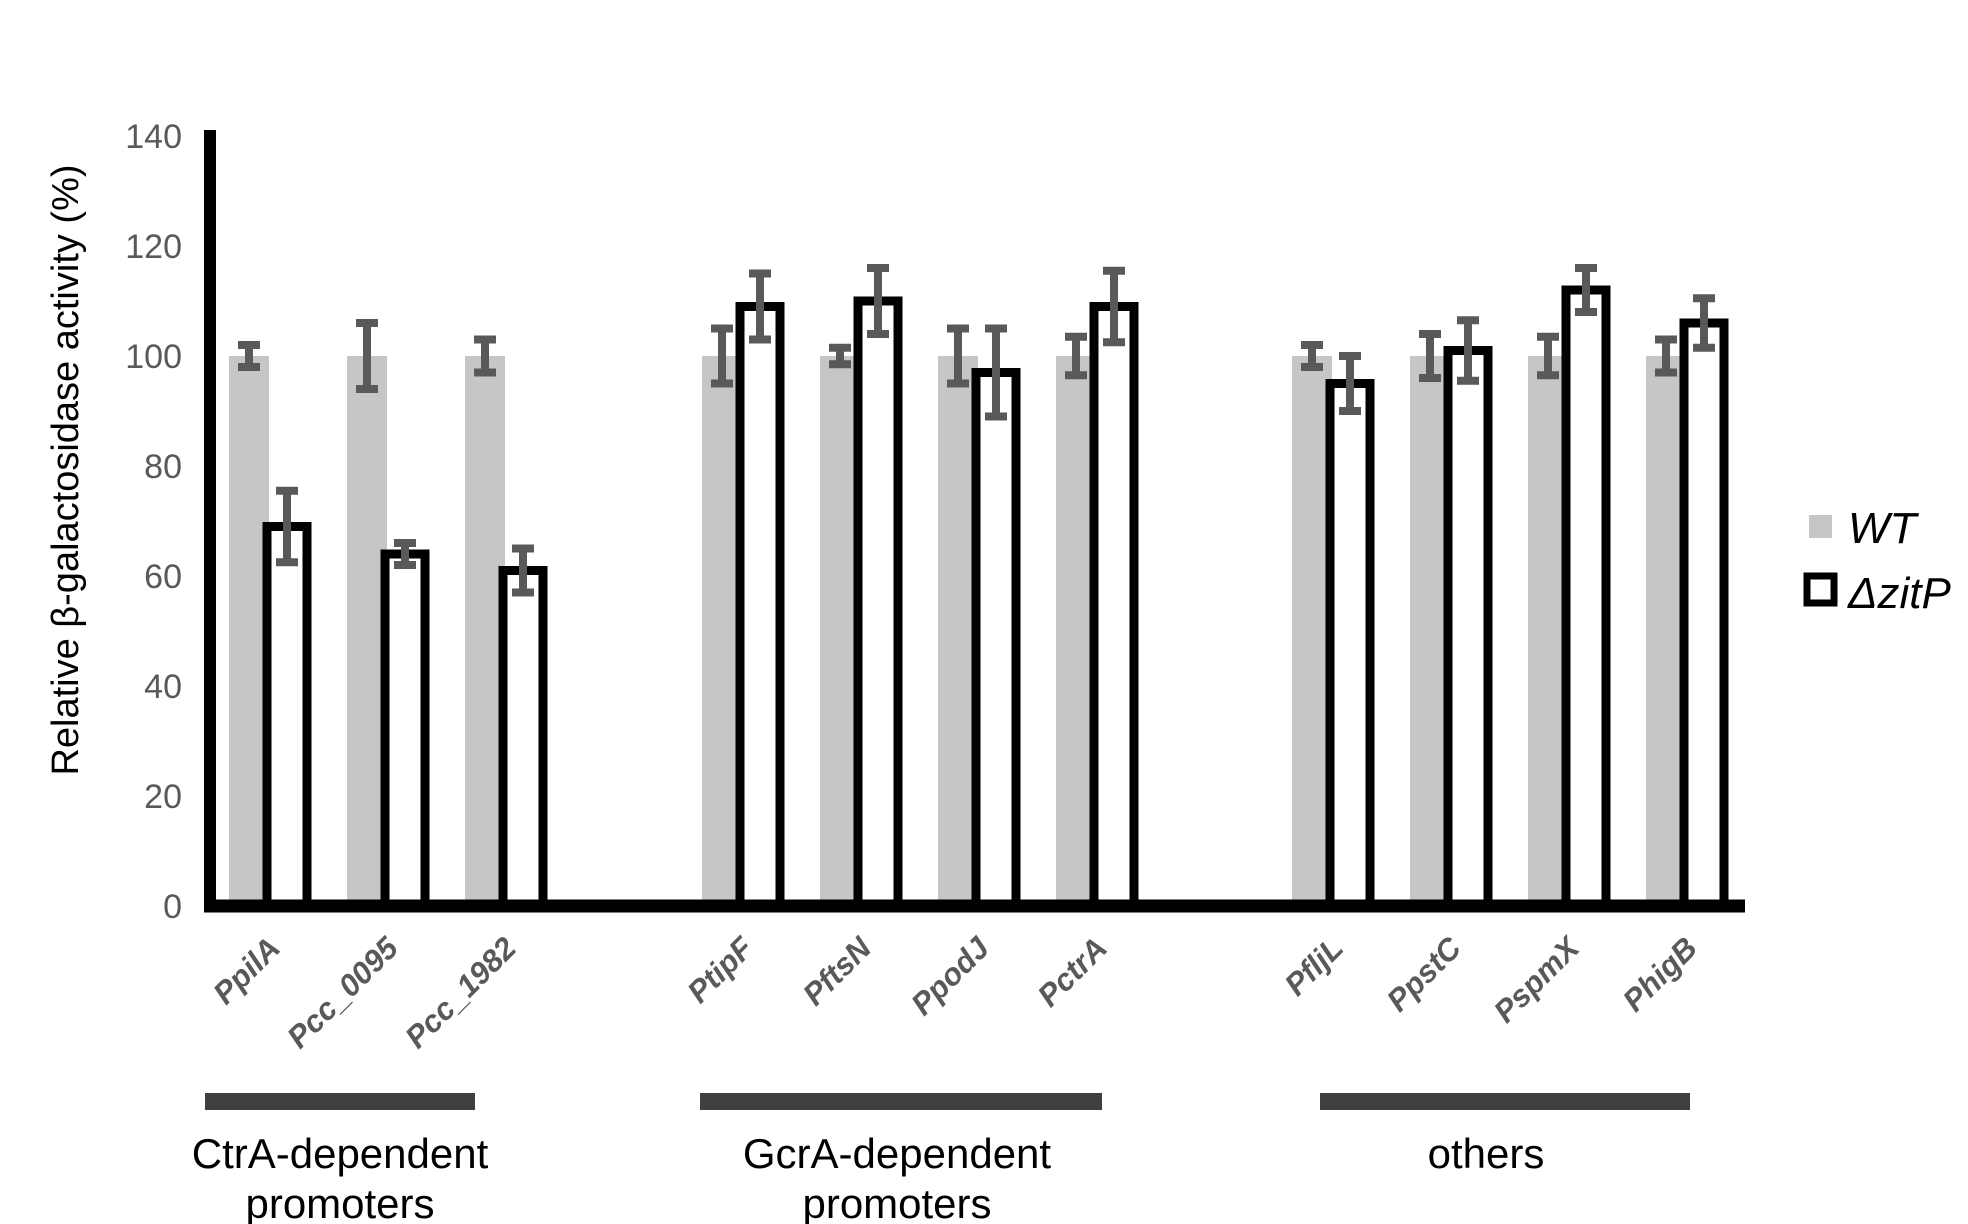 The width and height of the screenshot is (1968, 1224). What do you see at coordinates (1820, 589) in the screenshot?
I see `legend-swatch-zitp` at bounding box center [1820, 589].